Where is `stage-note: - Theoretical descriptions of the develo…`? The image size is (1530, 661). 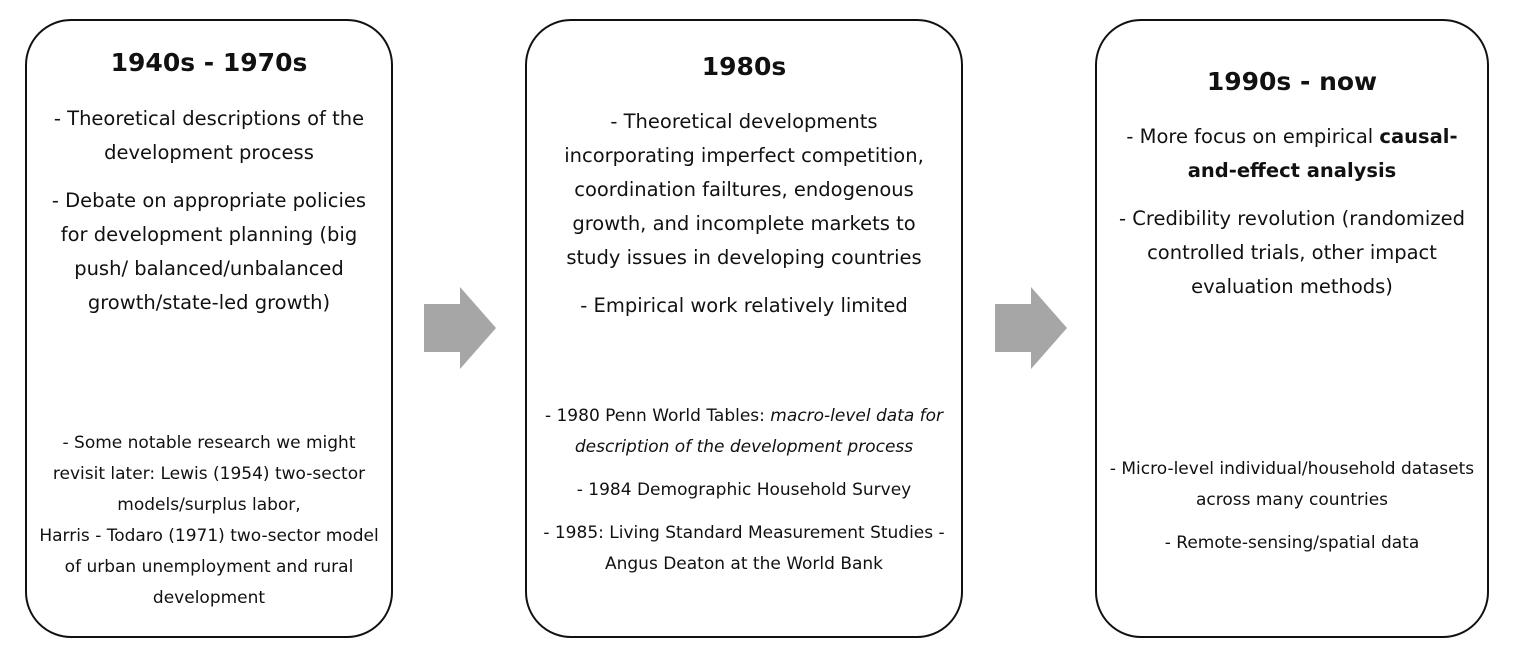
stage-note: - Theoretical descriptions of the develo… is located at coordinates (209, 135).